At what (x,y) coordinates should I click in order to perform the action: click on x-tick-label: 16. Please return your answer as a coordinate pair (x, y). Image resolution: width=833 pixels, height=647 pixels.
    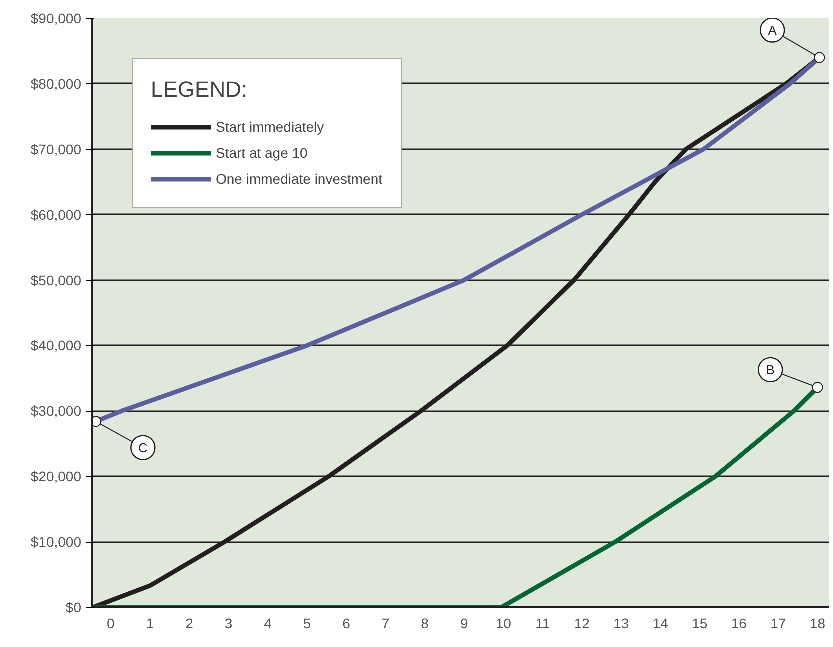
    Looking at the image, I should click on (739, 624).